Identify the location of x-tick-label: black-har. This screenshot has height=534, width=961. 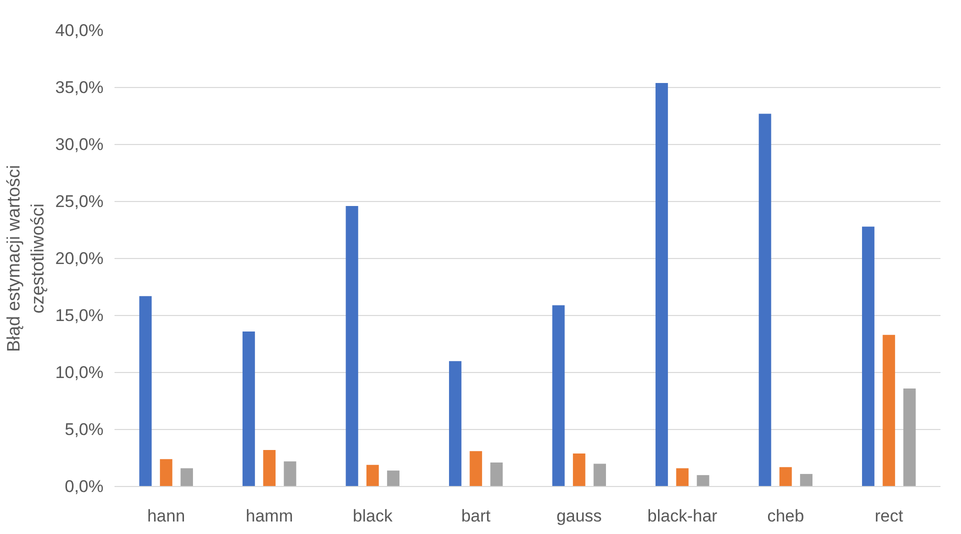
(682, 516).